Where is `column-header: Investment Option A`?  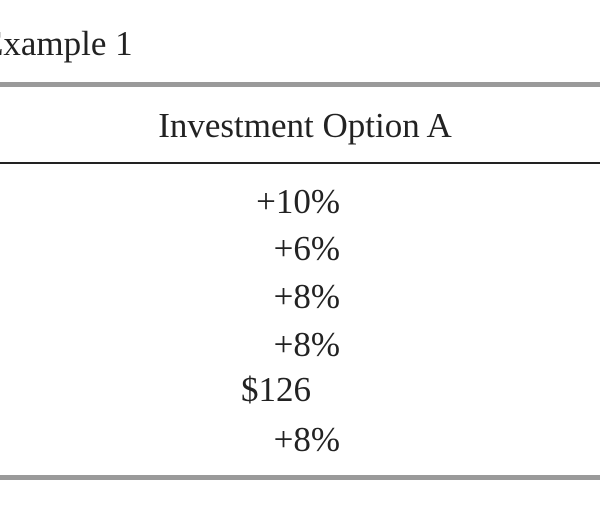 column-header: Investment Option A is located at coordinates (305, 125).